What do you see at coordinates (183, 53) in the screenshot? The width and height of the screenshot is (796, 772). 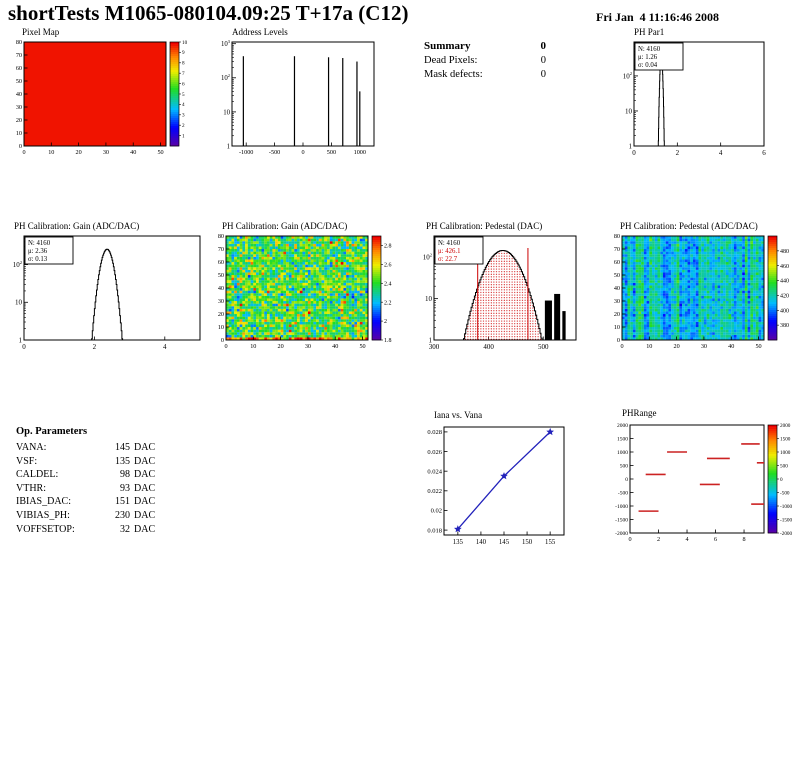 I see `svg-text: 9` at bounding box center [183, 53].